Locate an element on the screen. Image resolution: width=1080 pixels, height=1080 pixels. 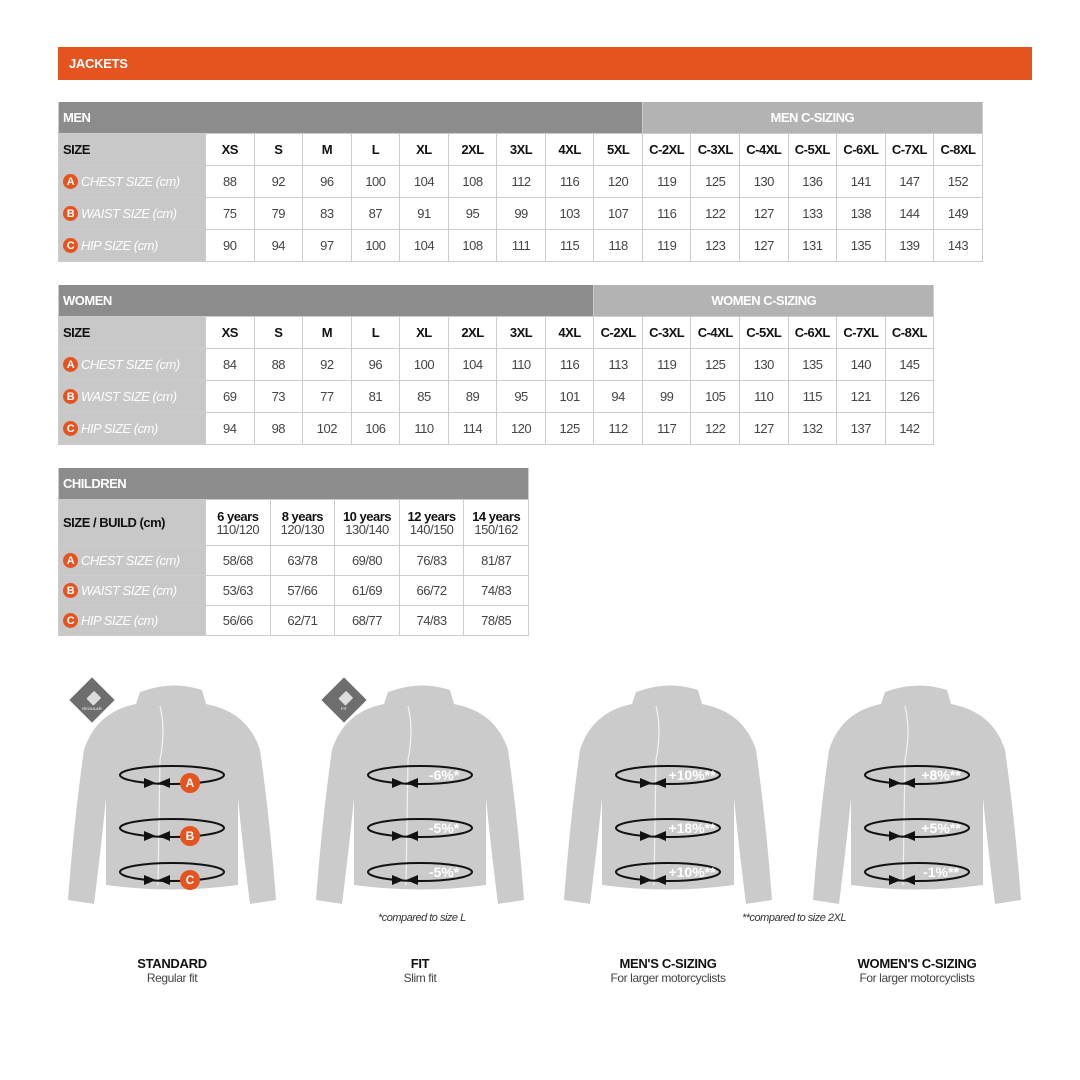
size-header: XL is located at coordinates (424, 150).